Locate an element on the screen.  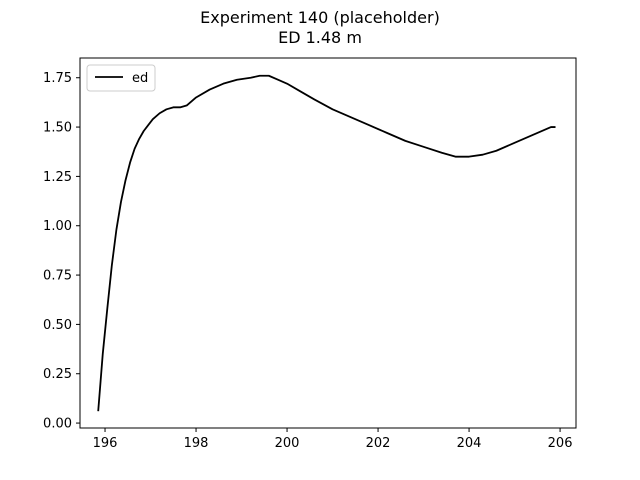
legend: ed is located at coordinates (121, 78).